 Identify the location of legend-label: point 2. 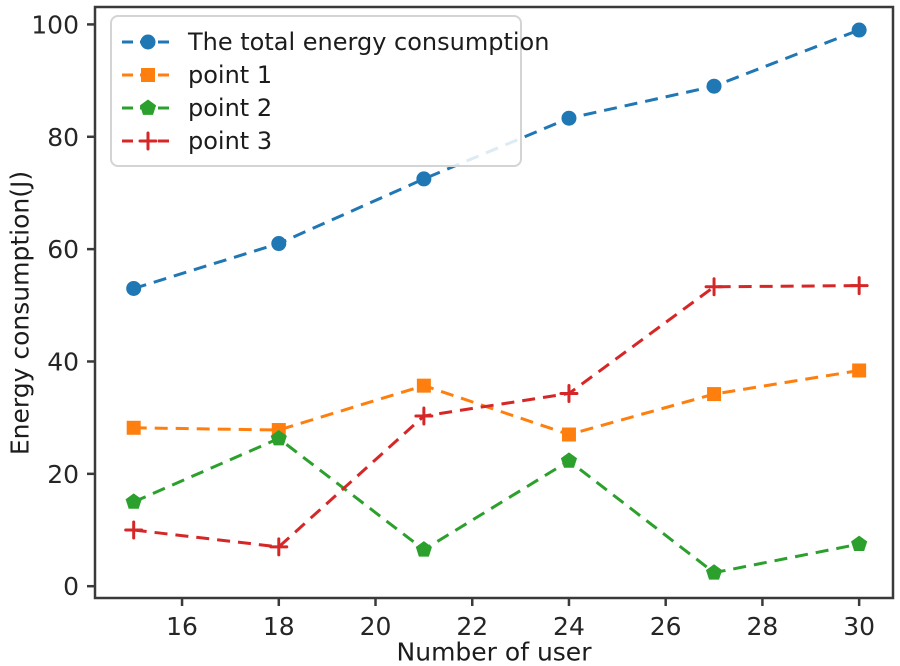
(230, 107).